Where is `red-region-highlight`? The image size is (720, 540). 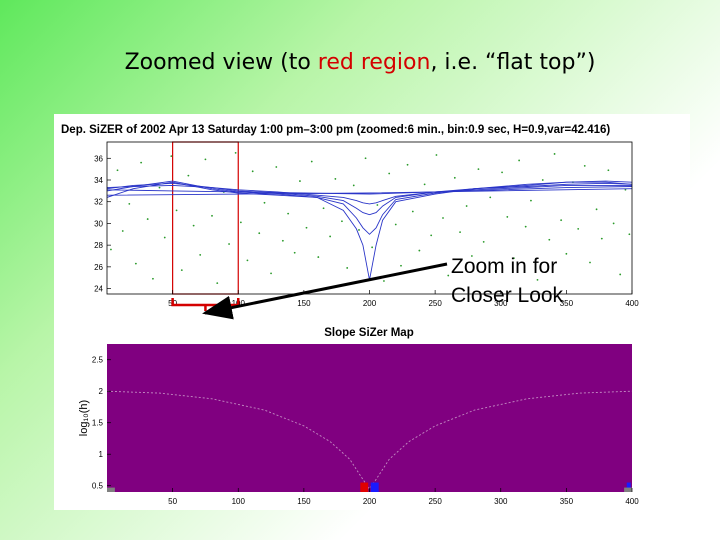 red-region-highlight is located at coordinates (205, 218).